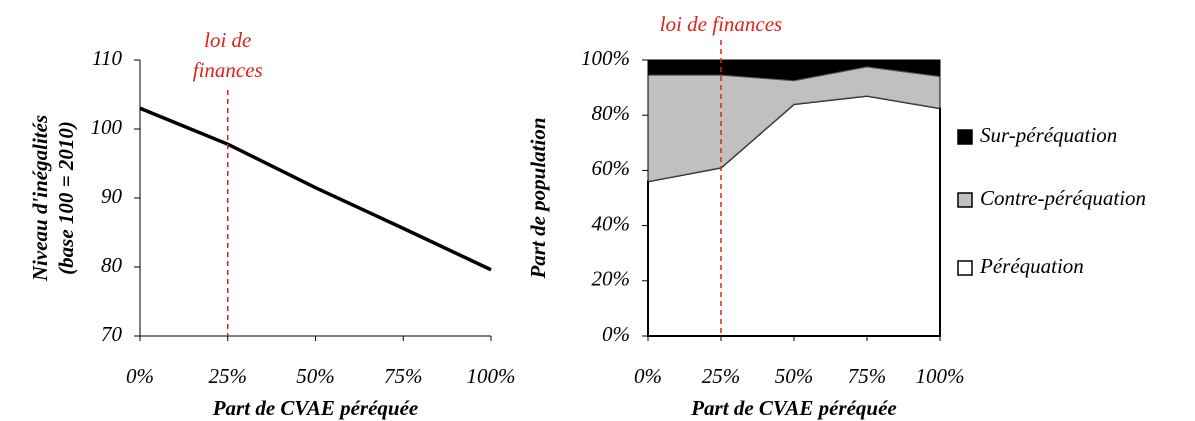  Describe the element at coordinates (721, 24) in the screenshot. I see `annotation-text: loi de finances` at that location.